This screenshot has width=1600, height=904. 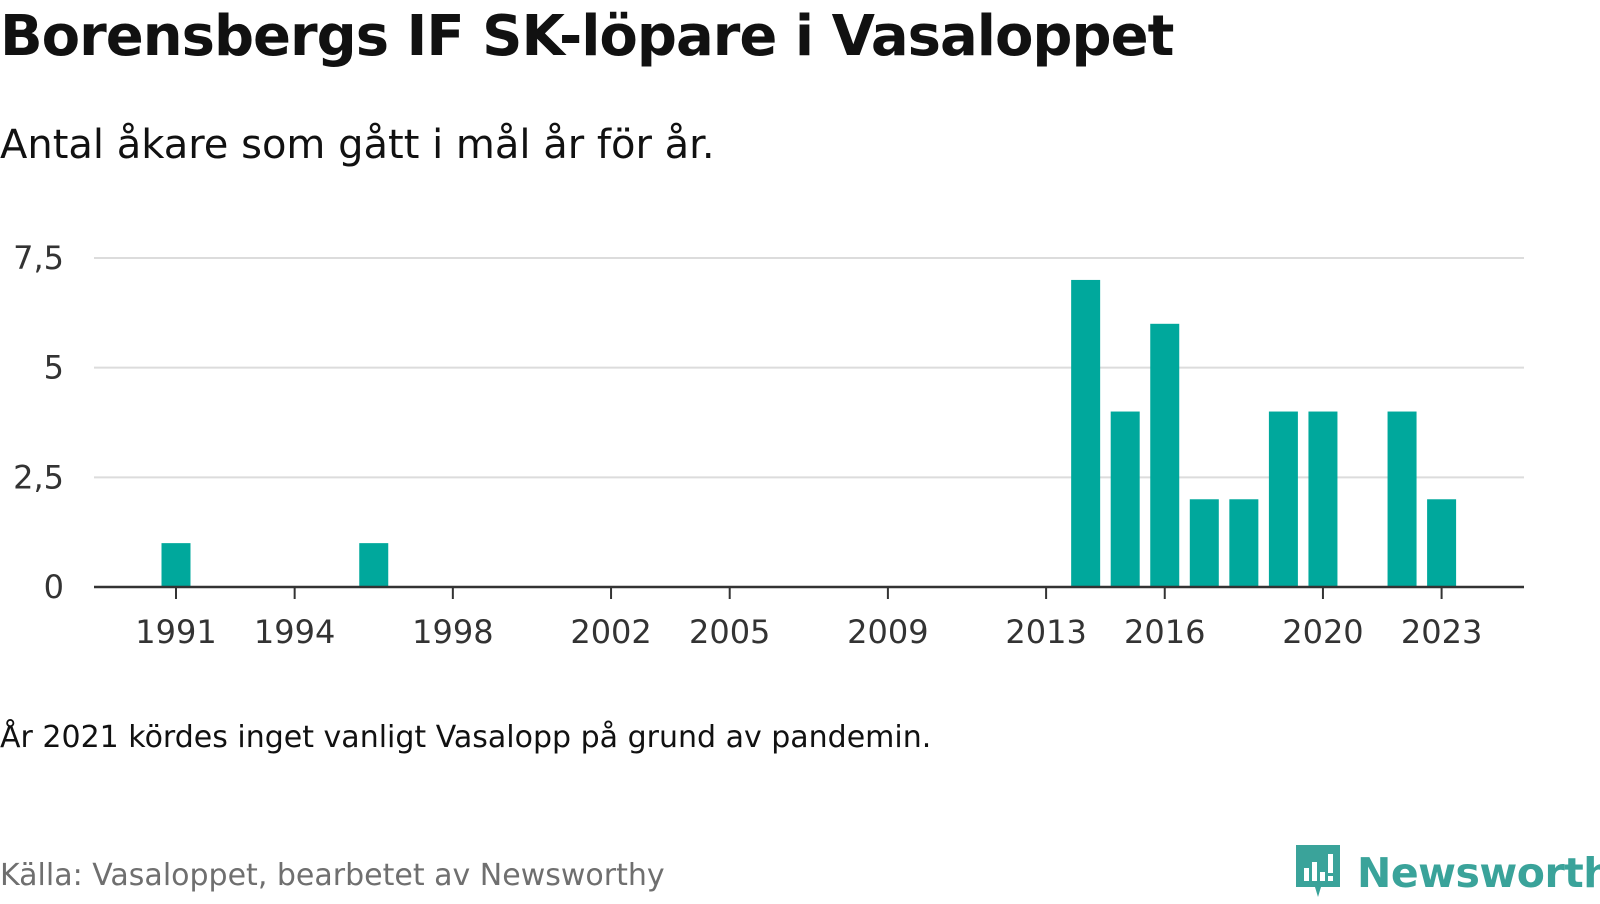 I want to click on x-tick-label: 2009, so click(x=887, y=632).